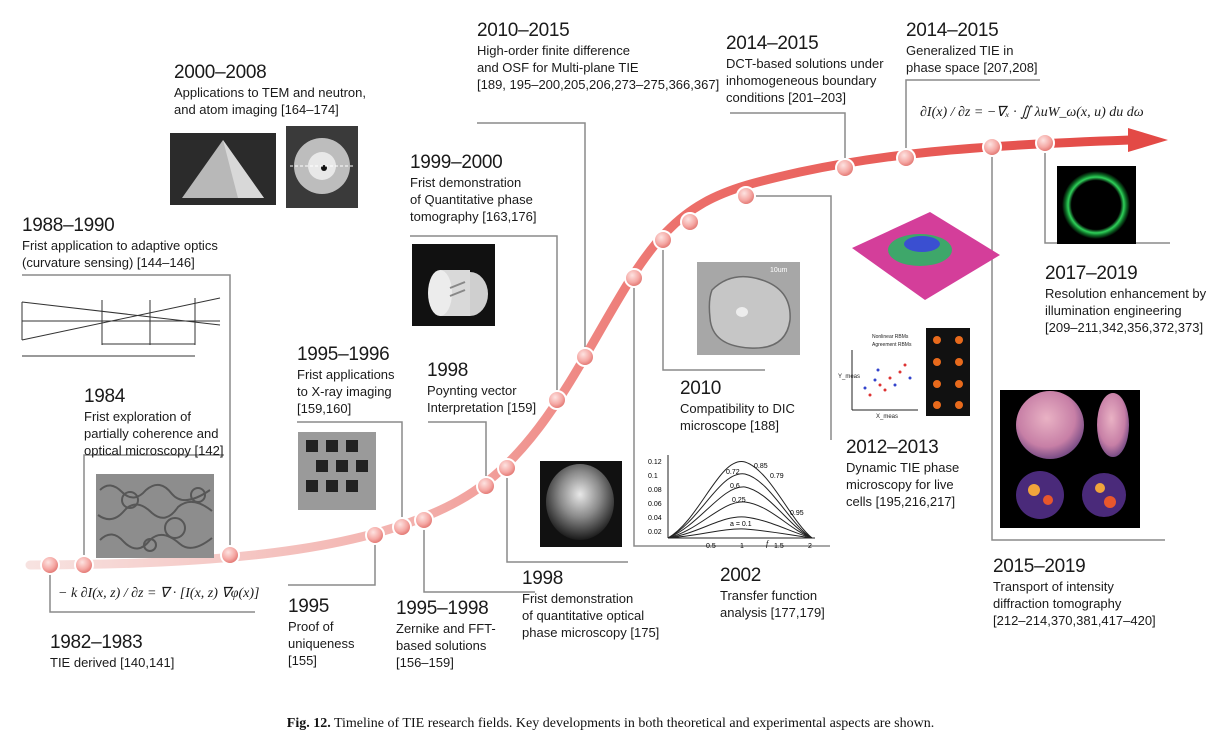  Describe the element at coordinates (748, 308) in the screenshot. I see `image-dic-cell` at that location.